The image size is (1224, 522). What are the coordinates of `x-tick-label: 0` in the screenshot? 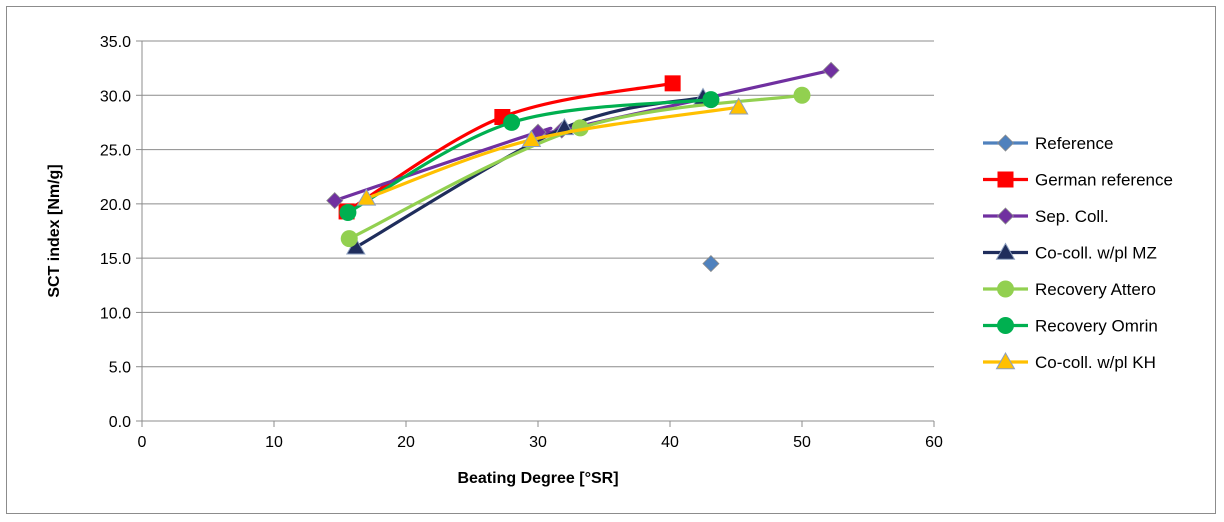 It's located at (142, 442).